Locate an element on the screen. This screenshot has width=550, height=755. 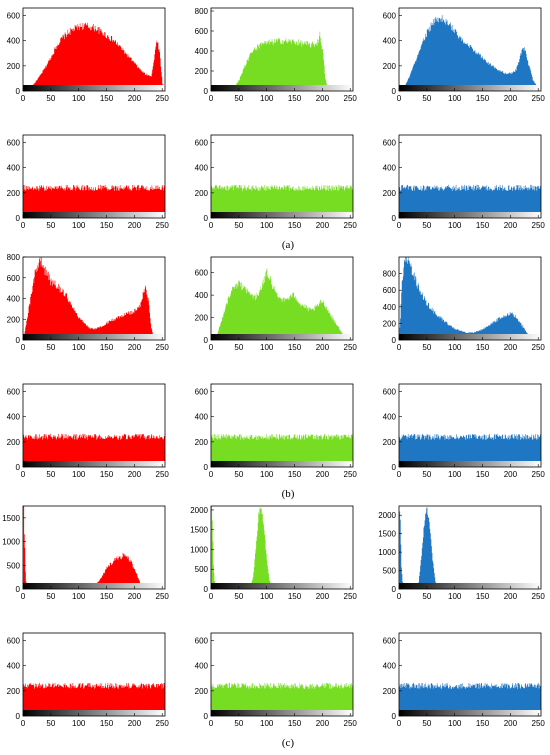
histogram-c-orig-g: 0 500 1000 1500 2000 0 50 100 150 200 250 is located at coordinates (273, 553).